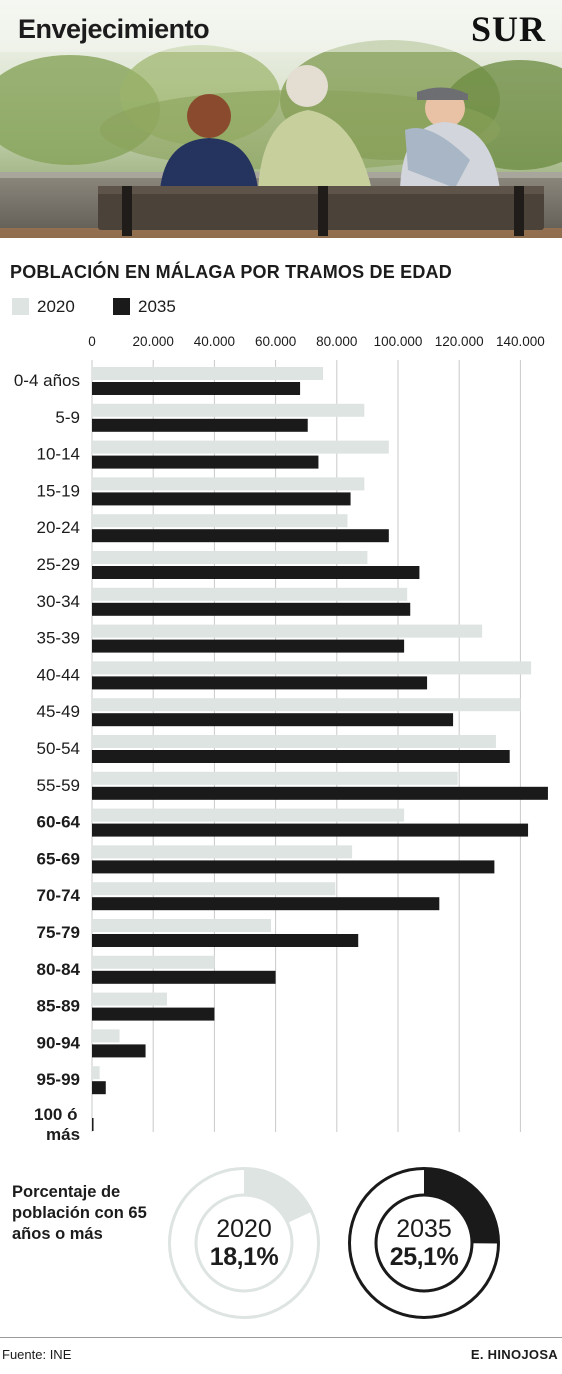  Describe the element at coordinates (59, 1042) in the screenshot. I see `category-label: 90-94` at that location.